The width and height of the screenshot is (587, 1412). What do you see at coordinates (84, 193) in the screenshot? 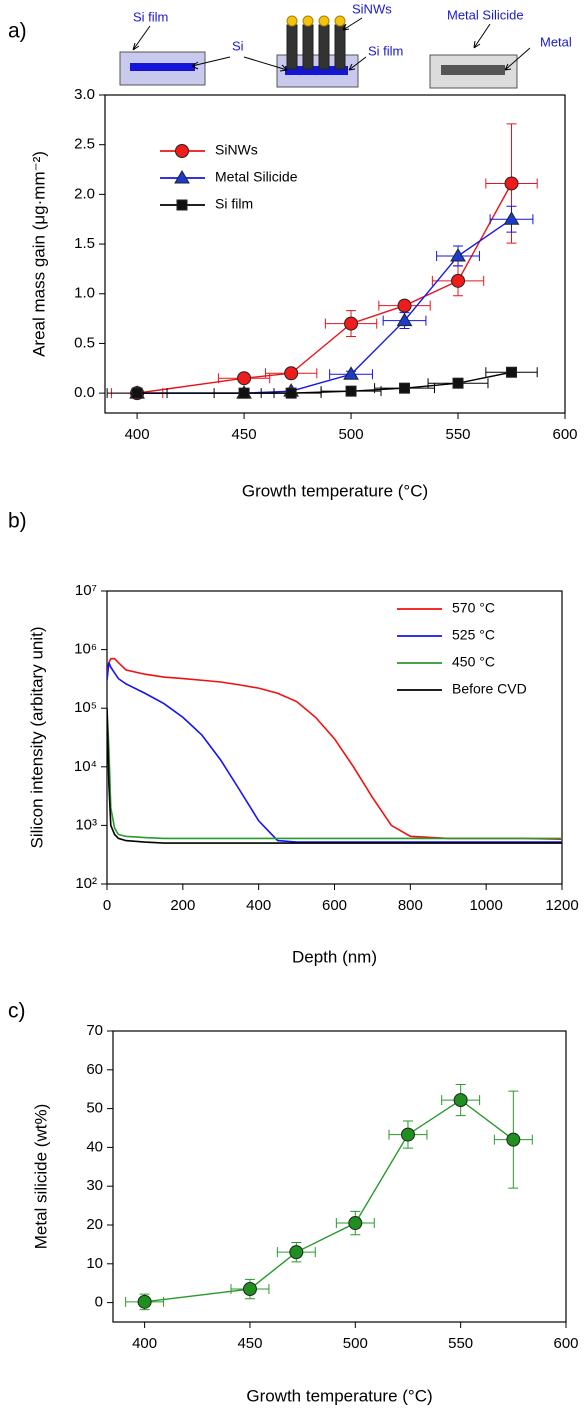
I see `y-tick-label: 2.0` at bounding box center [84, 193].